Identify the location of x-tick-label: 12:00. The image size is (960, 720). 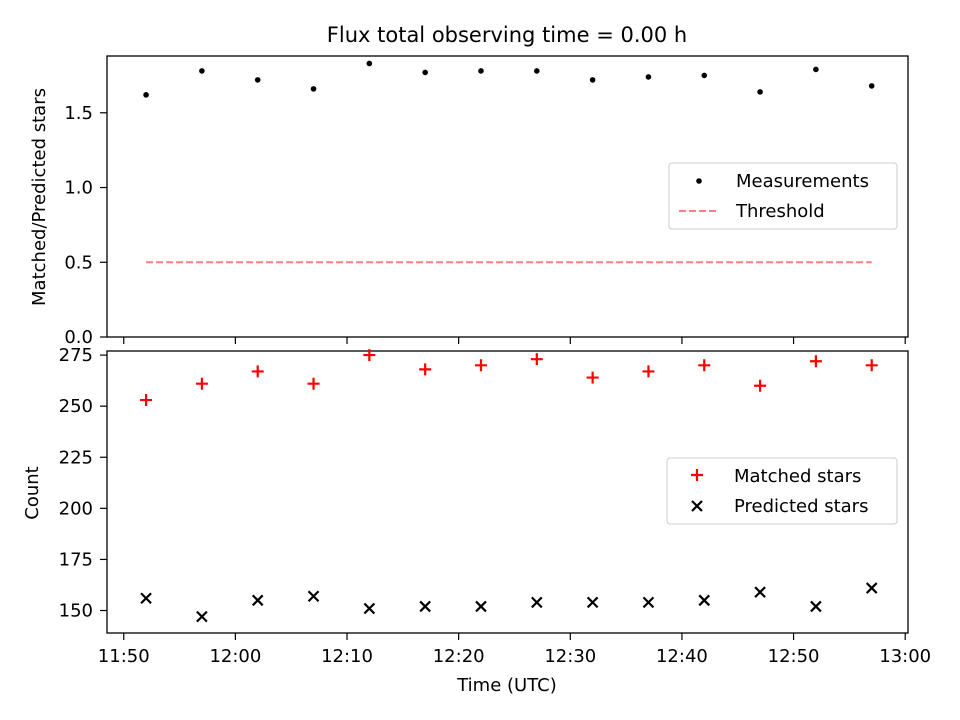
(235, 656).